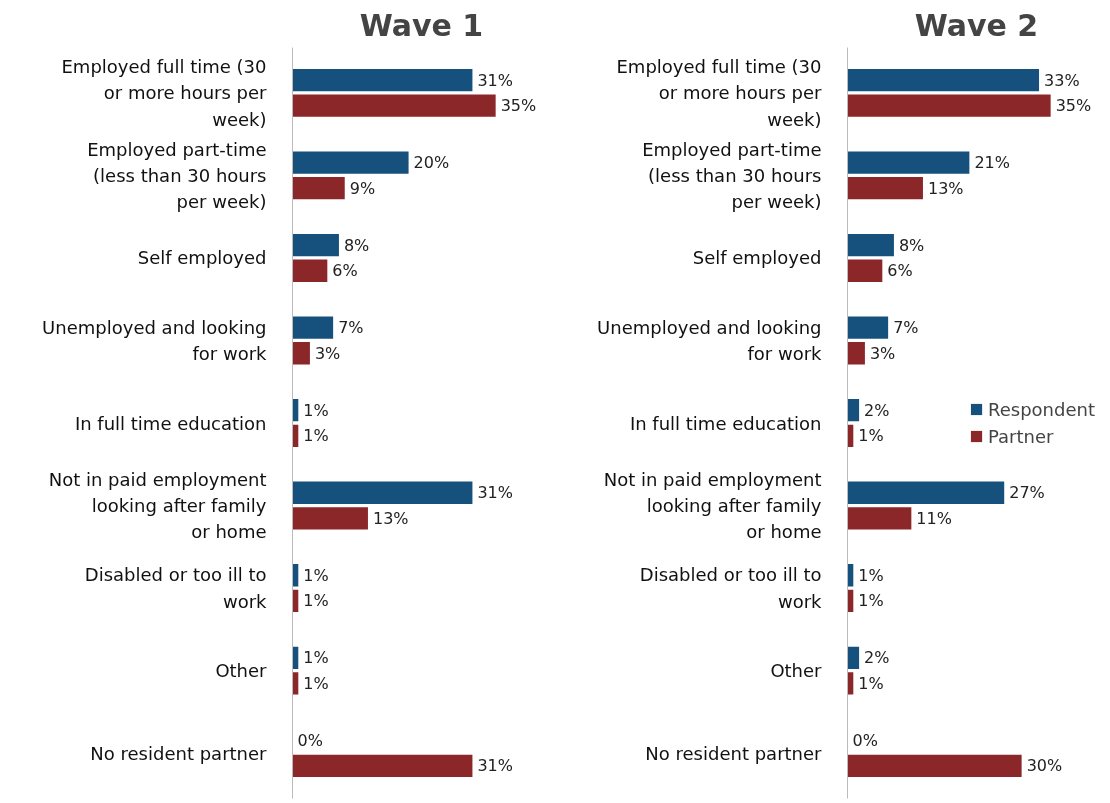  Describe the element at coordinates (934, 518) in the screenshot. I see `data-label: 11%` at that location.